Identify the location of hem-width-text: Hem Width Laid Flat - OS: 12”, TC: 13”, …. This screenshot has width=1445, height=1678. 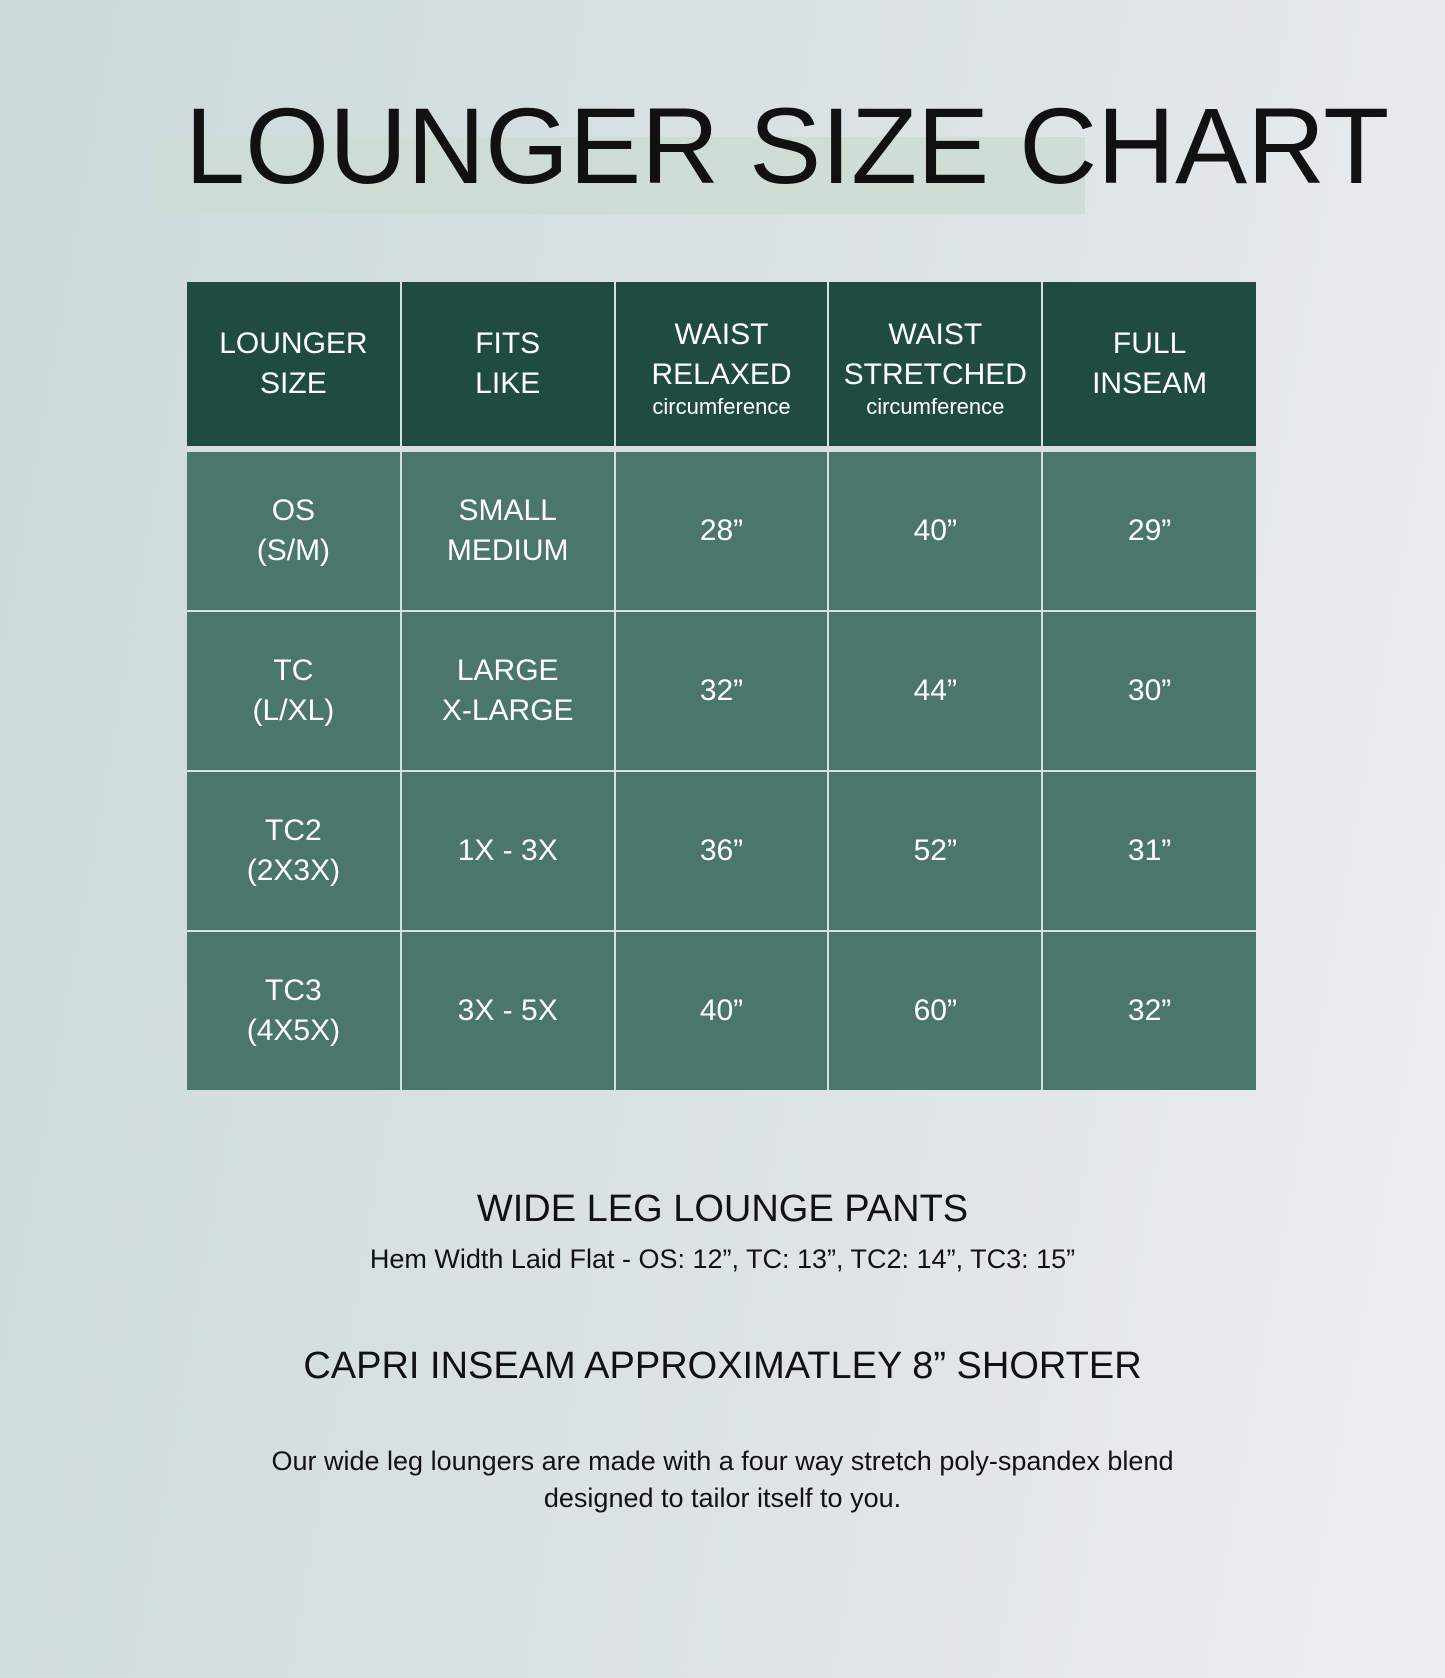
(722, 1259).